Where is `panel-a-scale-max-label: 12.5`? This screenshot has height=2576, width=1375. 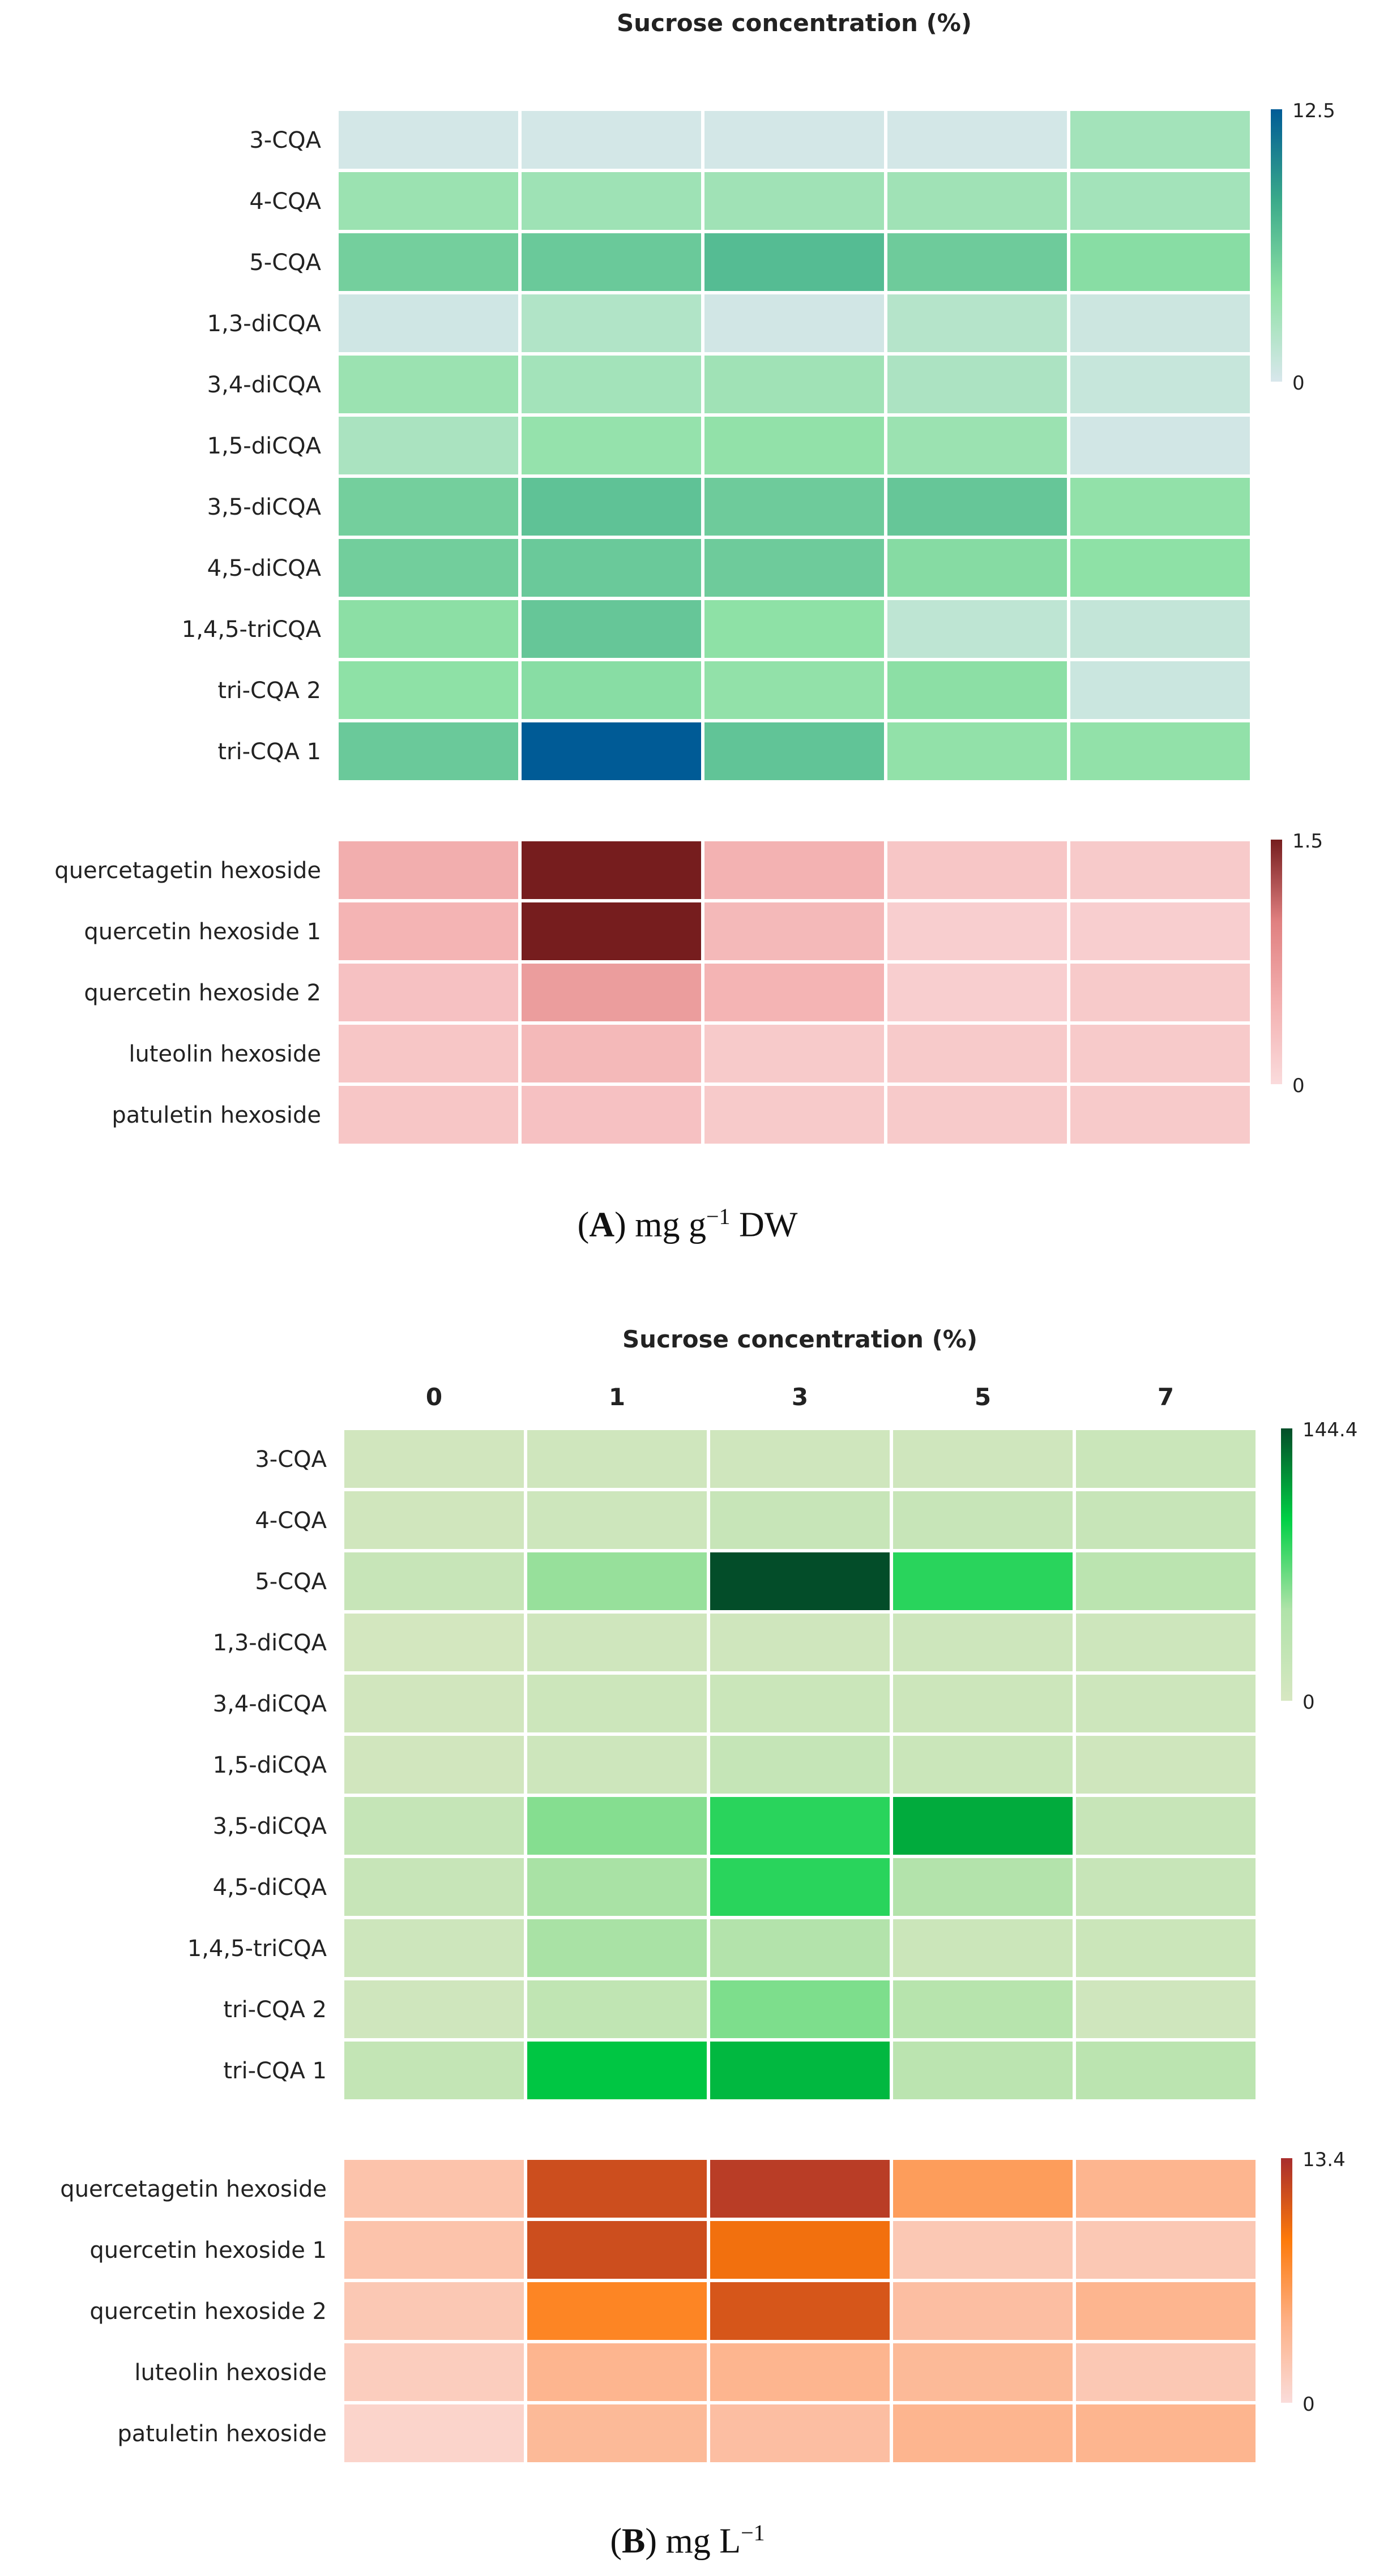
panel-a-scale-max-label: 12.5 is located at coordinates (1313, 111).